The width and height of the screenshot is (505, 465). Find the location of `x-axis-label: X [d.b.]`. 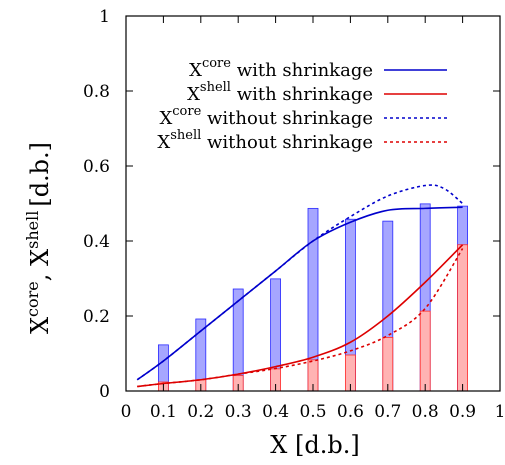

x-axis-label: X [d.b.] is located at coordinates (314, 445).